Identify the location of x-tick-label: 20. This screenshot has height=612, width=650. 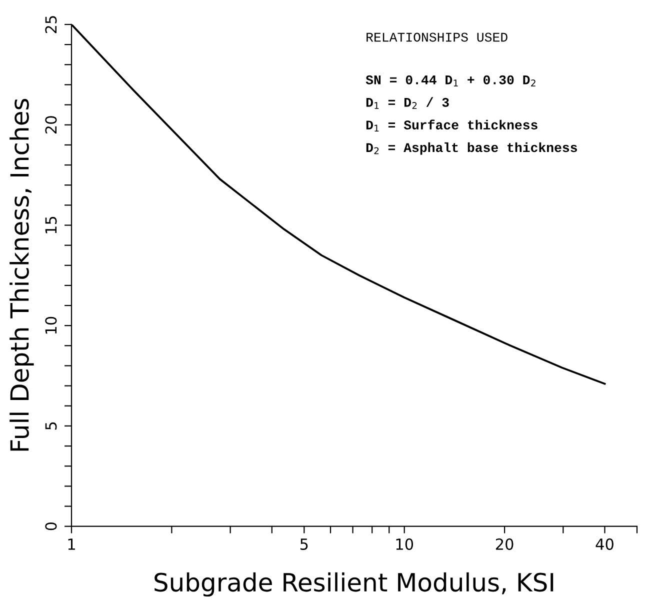
(505, 544).